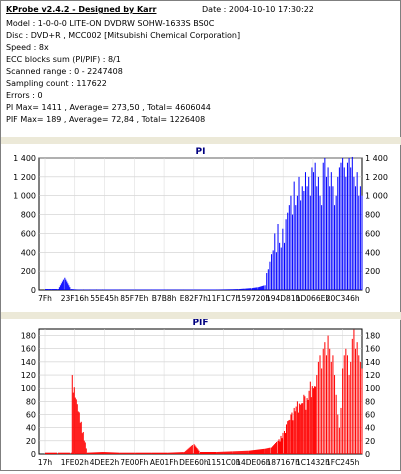 The image size is (401, 474). Describe the element at coordinates (370, 401) in the screenshot. I see `y-tick-label-right: 80` at that location.